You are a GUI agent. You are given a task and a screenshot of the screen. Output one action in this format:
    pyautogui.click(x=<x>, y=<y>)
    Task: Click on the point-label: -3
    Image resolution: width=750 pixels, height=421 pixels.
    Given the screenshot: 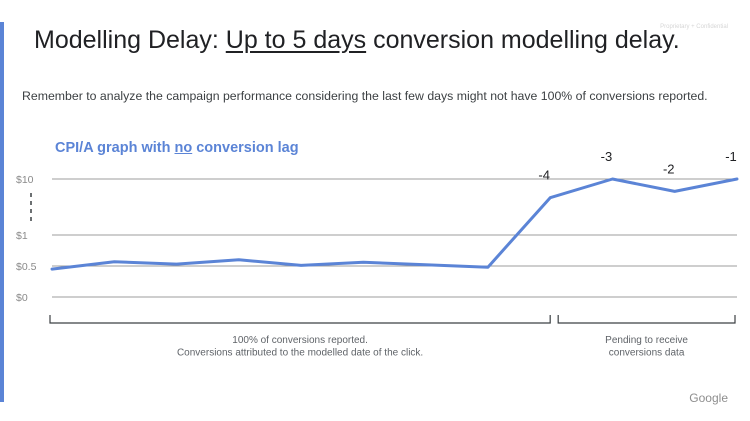 What is the action you would take?
    pyautogui.click(x=607, y=156)
    